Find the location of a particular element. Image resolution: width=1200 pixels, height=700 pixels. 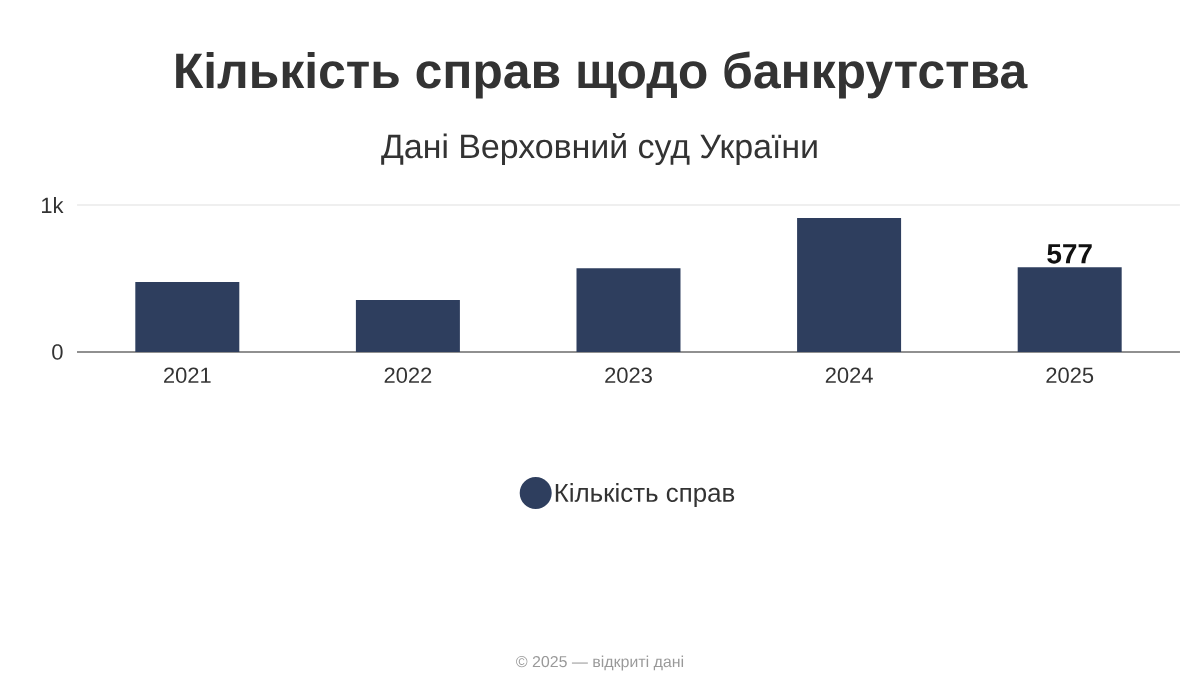

x-tick-label: 2024 is located at coordinates (849, 375).